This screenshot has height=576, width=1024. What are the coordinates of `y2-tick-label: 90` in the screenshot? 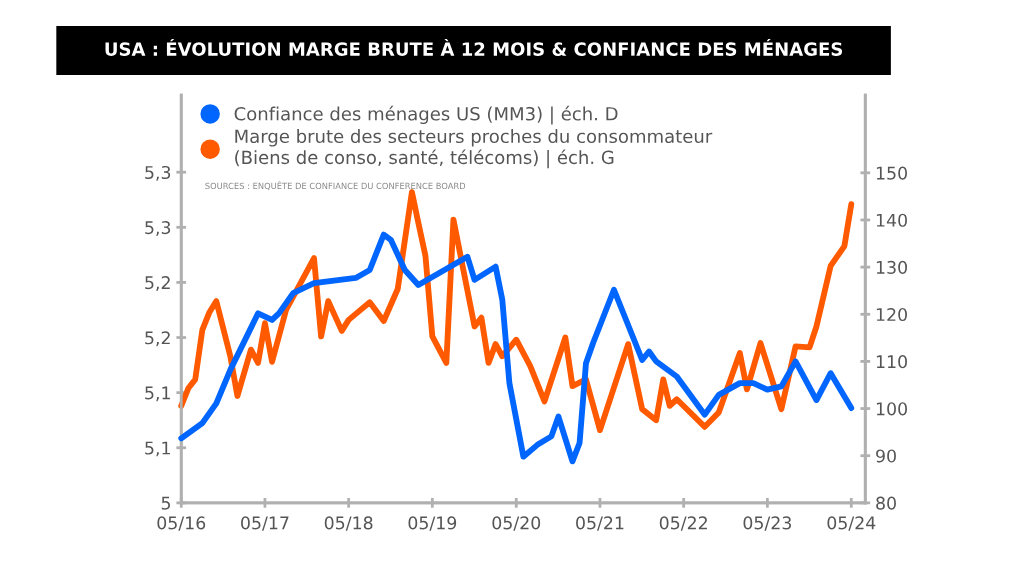 It's located at (886, 456).